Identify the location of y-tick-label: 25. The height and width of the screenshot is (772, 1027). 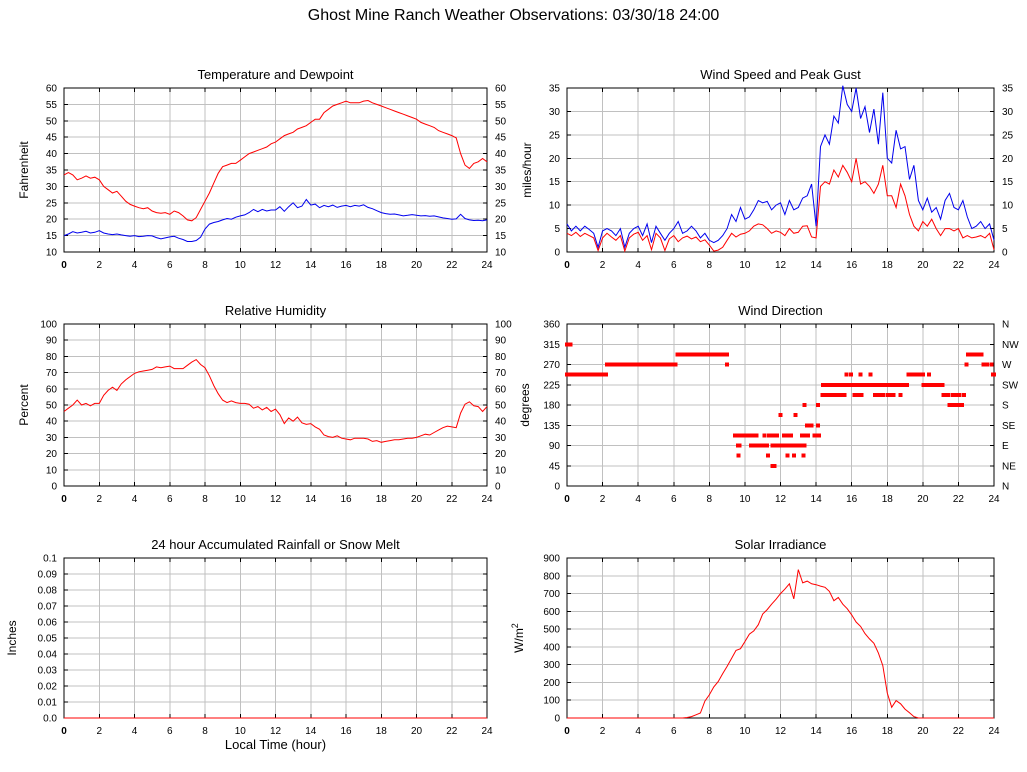
(555, 135).